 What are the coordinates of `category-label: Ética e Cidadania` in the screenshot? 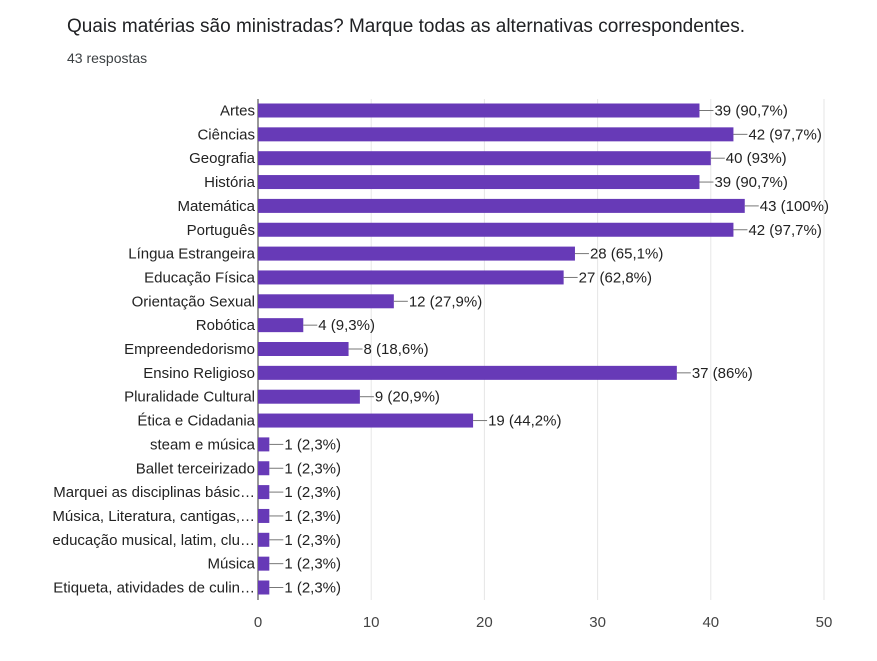 It's located at (196, 421).